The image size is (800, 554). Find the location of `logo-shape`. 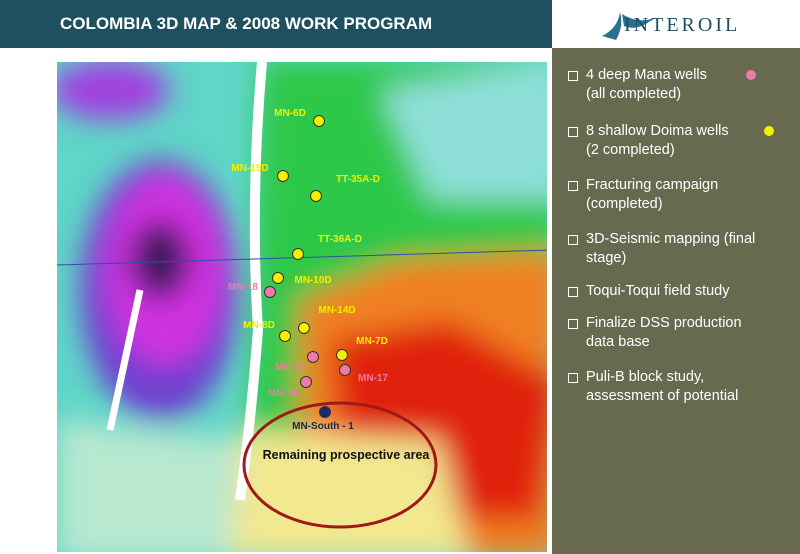

logo-shape is located at coordinates (628, 26).